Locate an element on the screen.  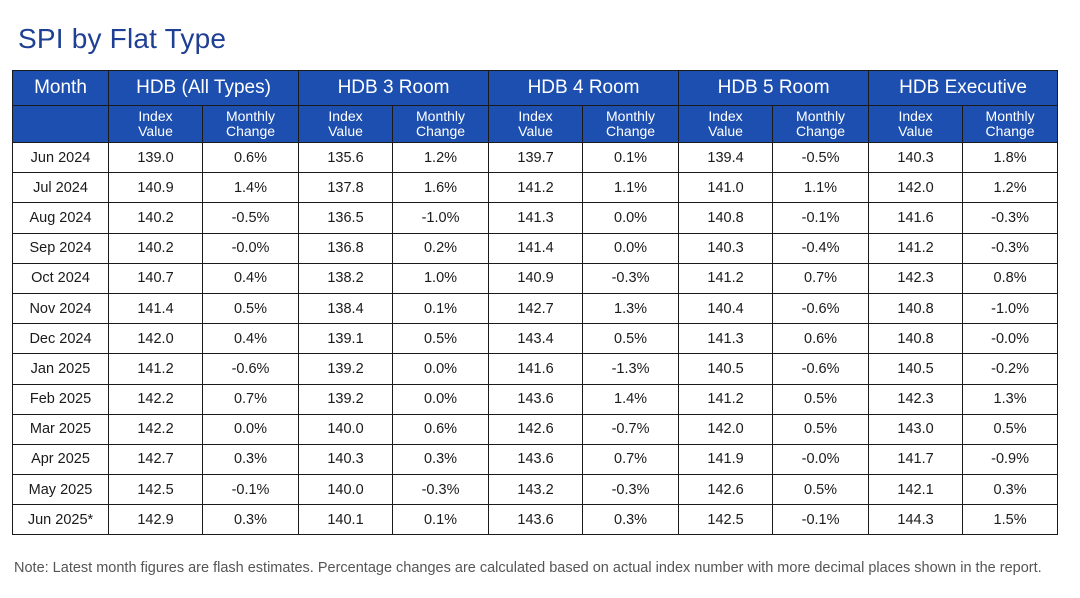
monthly-change-cell: -0.6% is located at coordinates (821, 308).